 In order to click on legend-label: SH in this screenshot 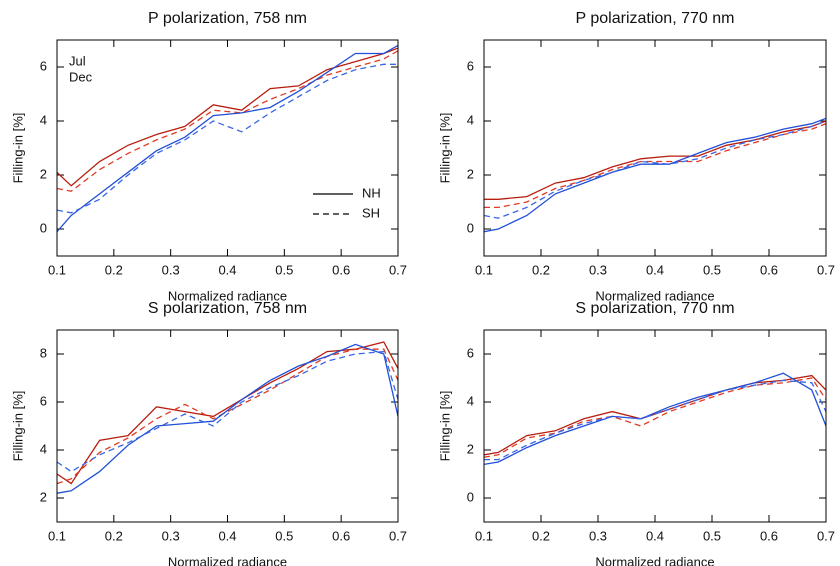, I will do `click(371, 212)`.